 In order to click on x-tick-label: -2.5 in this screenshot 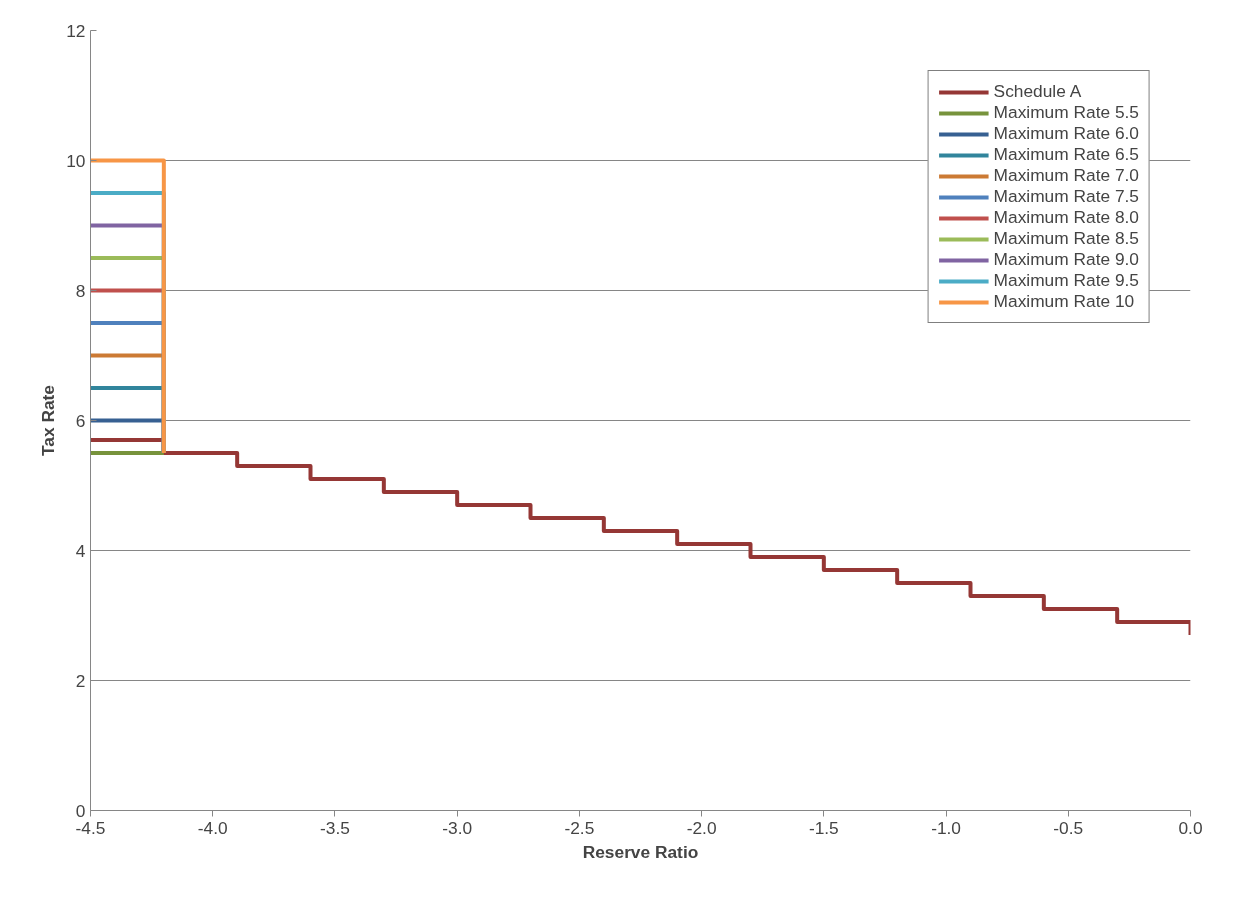, I will do `click(579, 827)`.